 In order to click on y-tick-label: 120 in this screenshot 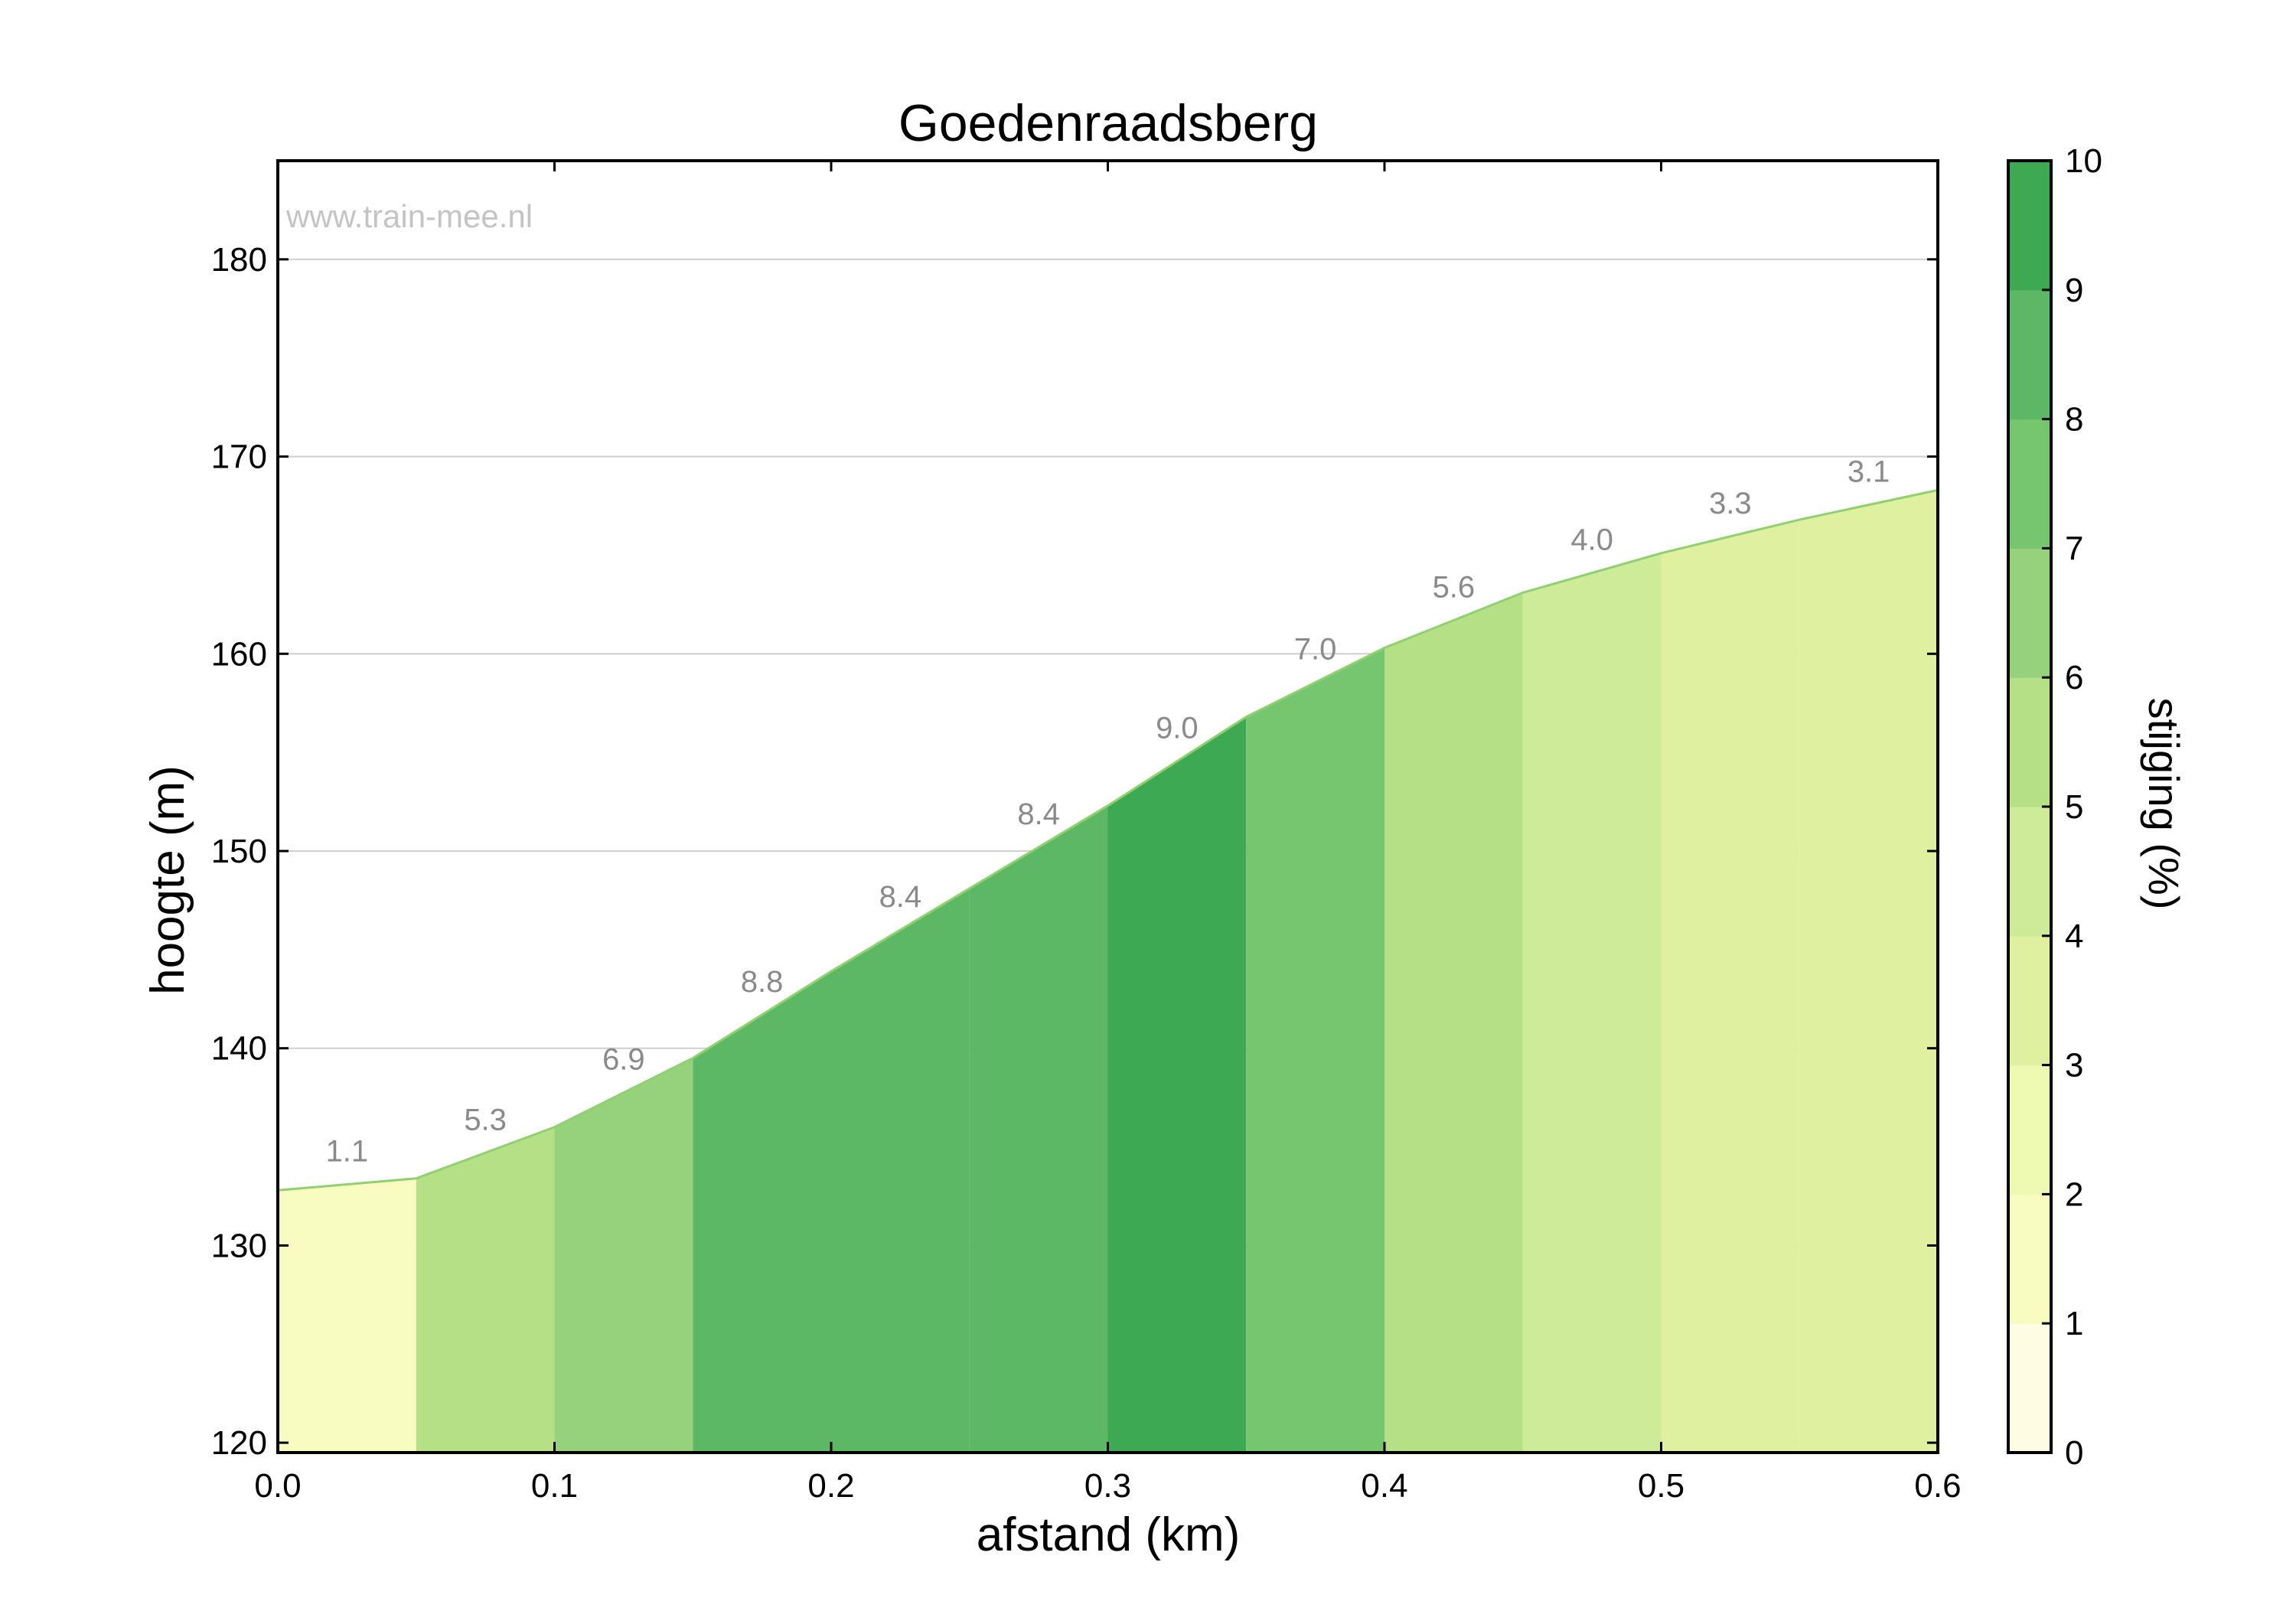, I will do `click(239, 1443)`.